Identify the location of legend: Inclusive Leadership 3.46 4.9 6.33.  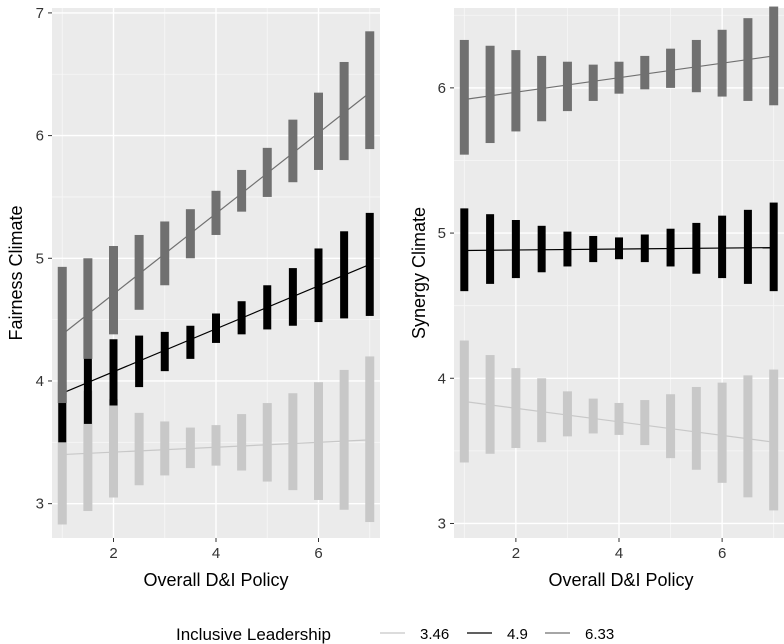
(395, 634).